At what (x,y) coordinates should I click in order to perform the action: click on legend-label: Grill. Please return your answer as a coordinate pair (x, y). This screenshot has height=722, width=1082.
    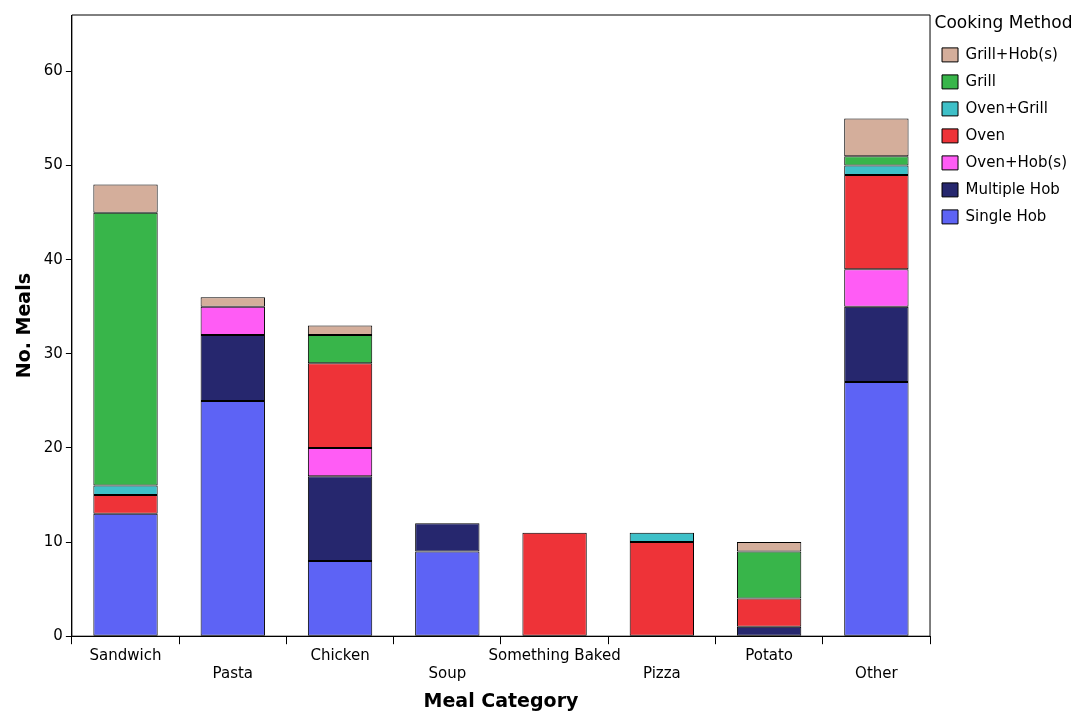
    Looking at the image, I should click on (980, 80).